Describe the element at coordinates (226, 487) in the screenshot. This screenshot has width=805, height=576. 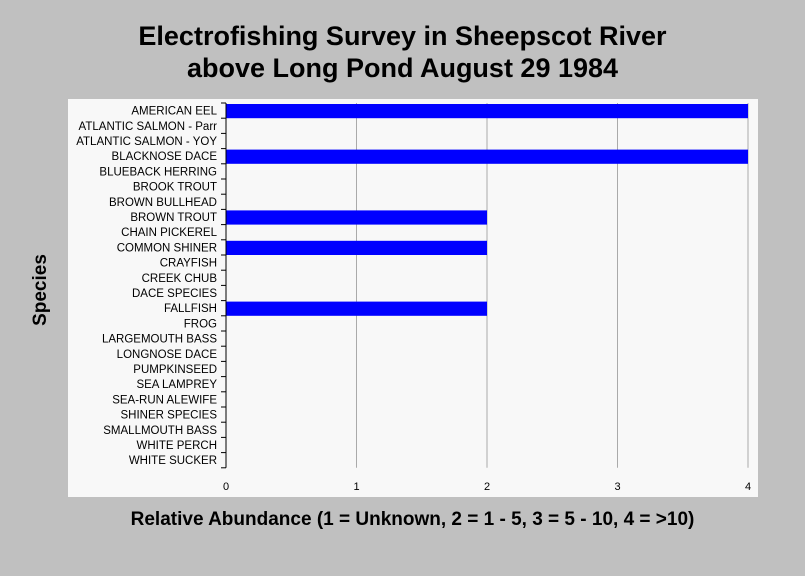
I see `x-tick-label: 0` at that location.